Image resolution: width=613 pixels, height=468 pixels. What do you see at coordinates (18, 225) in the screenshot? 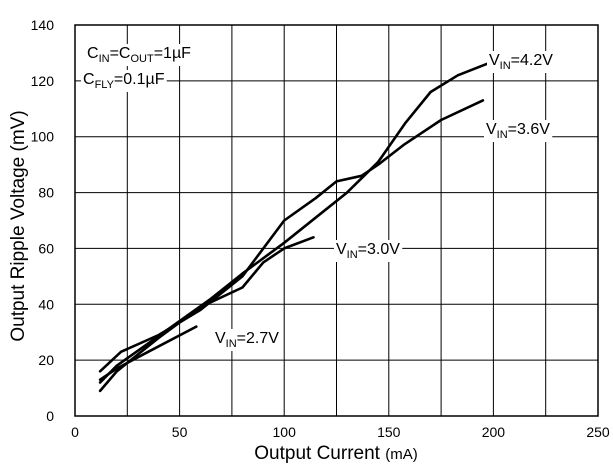
I see `y-axis-title: Output Ripple Voltage (mV)` at bounding box center [18, 225].